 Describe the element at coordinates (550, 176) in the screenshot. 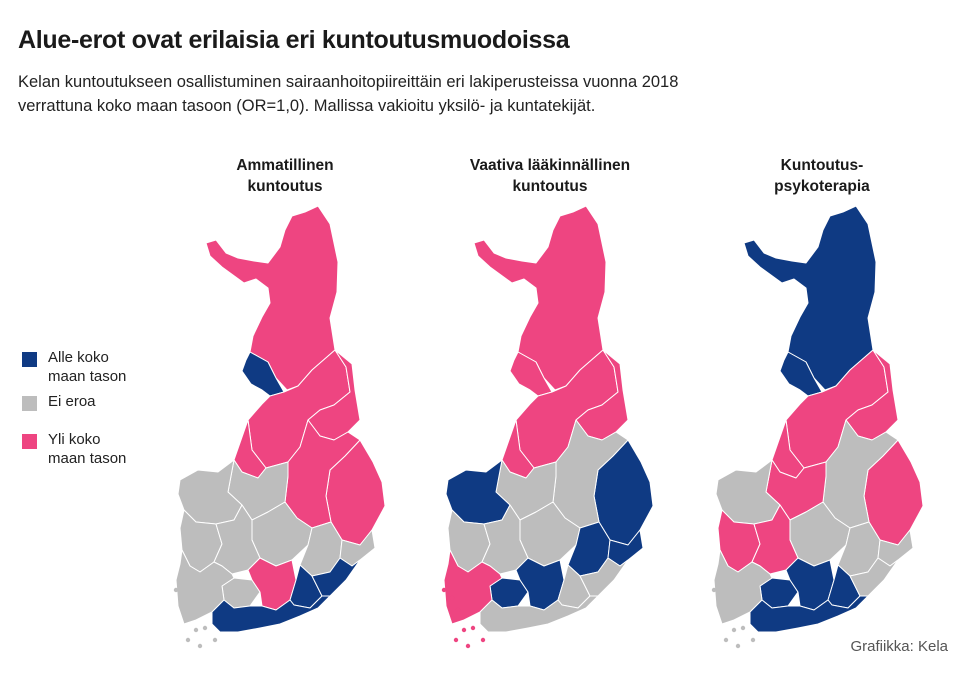

I see `map-title-vaativa: Vaativa lääkinnällinen kuntoutus` at that location.